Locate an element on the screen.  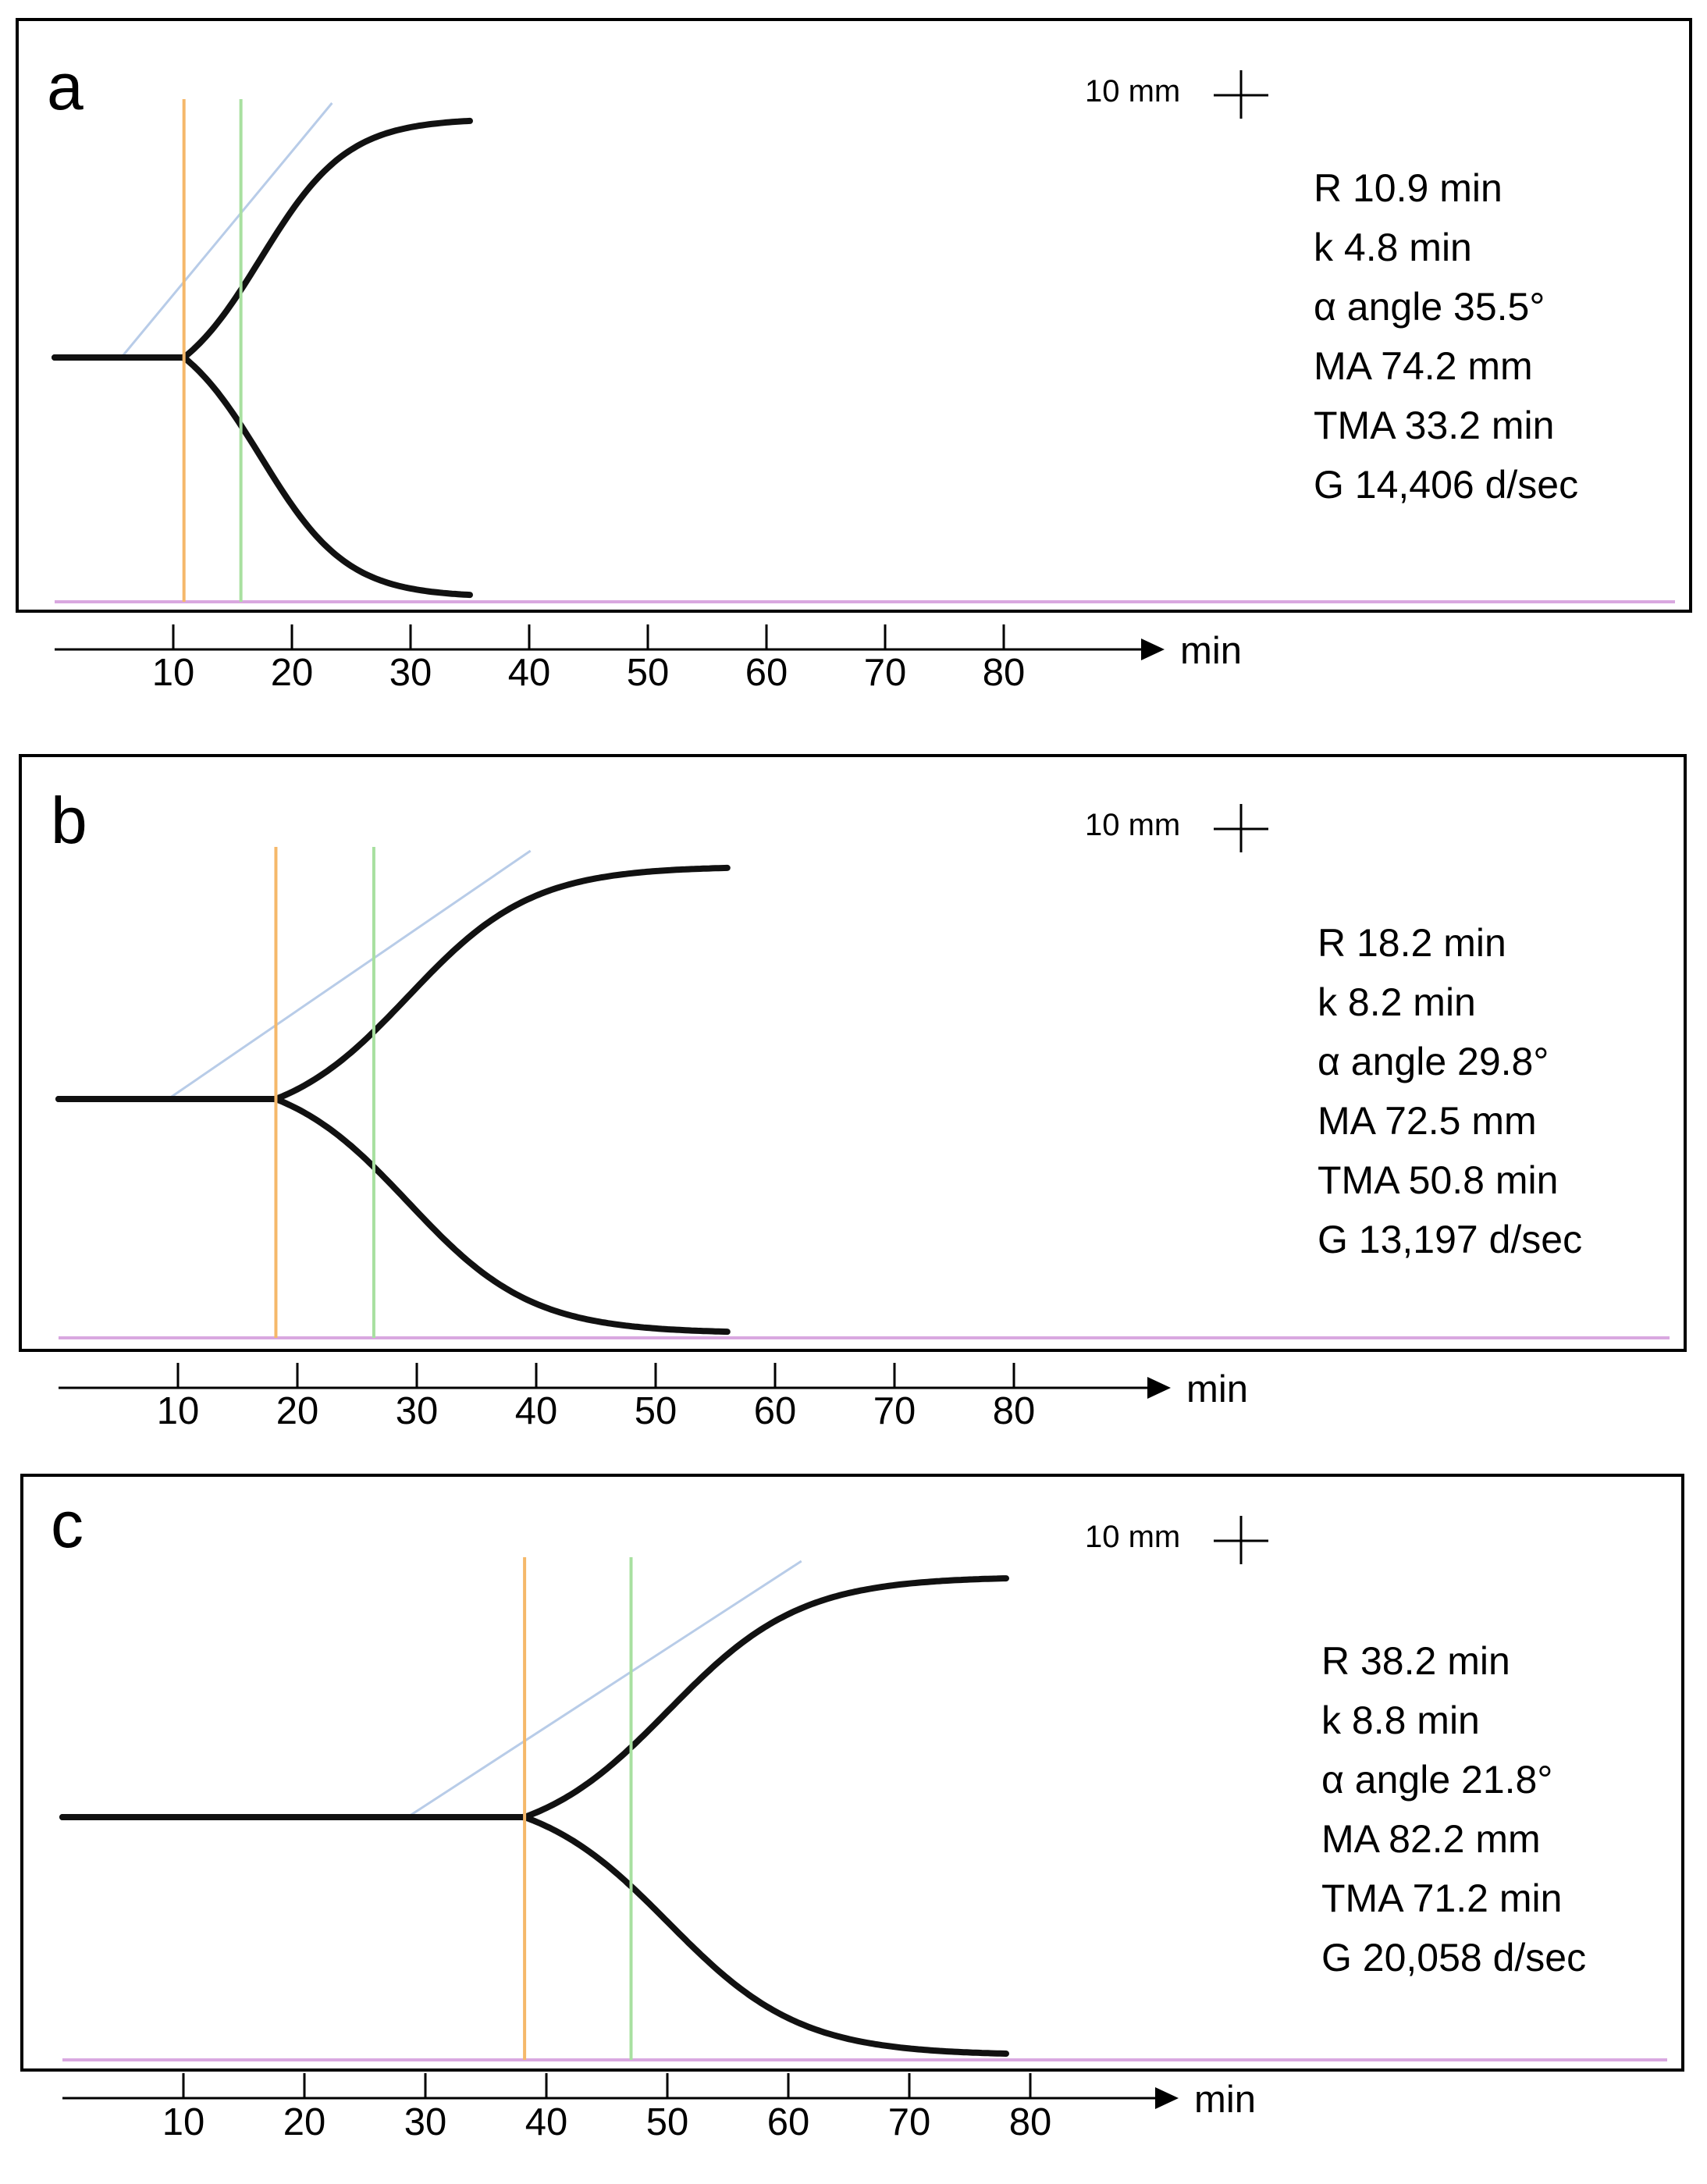
stat-line: TMA 33.2 min is located at coordinates (1434, 425).